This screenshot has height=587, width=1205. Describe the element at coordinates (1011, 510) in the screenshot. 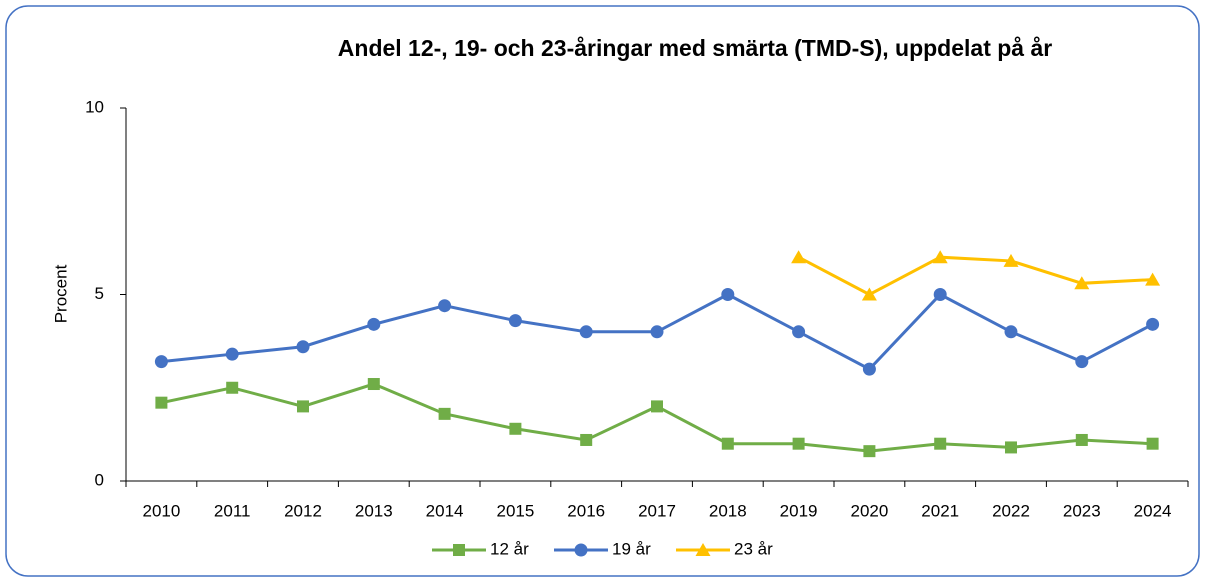

I see `x-tick-label: 2022` at that location.